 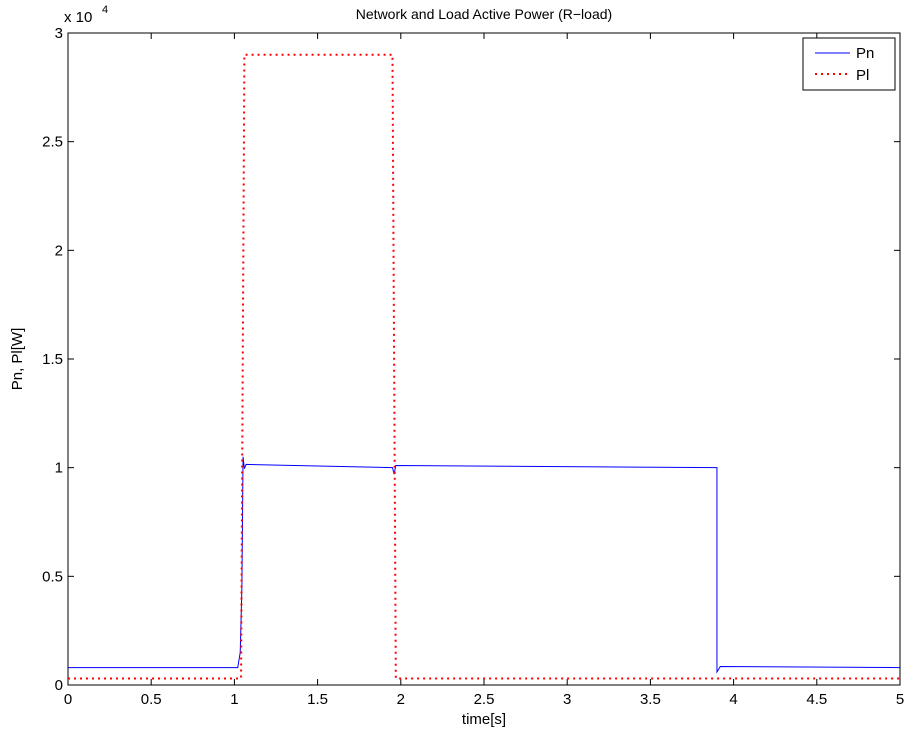 What do you see at coordinates (733, 699) in the screenshot?
I see `x-tick-label: 4` at bounding box center [733, 699].